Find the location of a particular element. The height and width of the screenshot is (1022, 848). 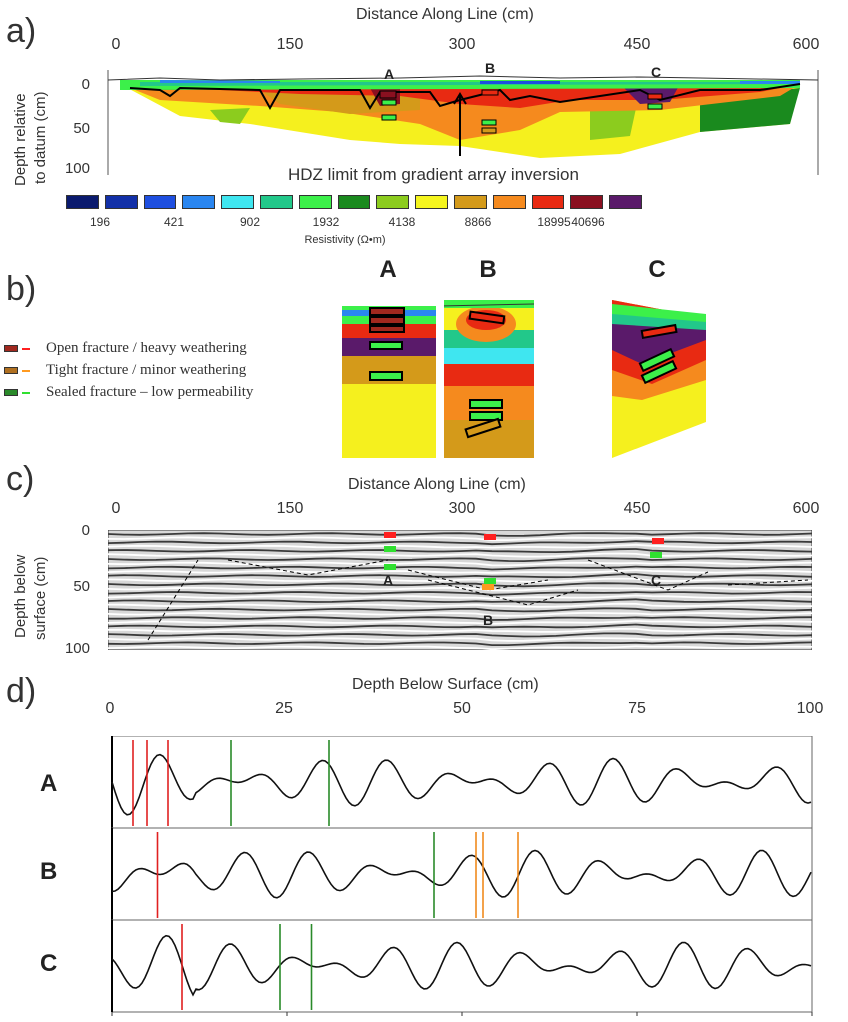

panel-d-x-tick: 50 is located at coordinates (462, 708).